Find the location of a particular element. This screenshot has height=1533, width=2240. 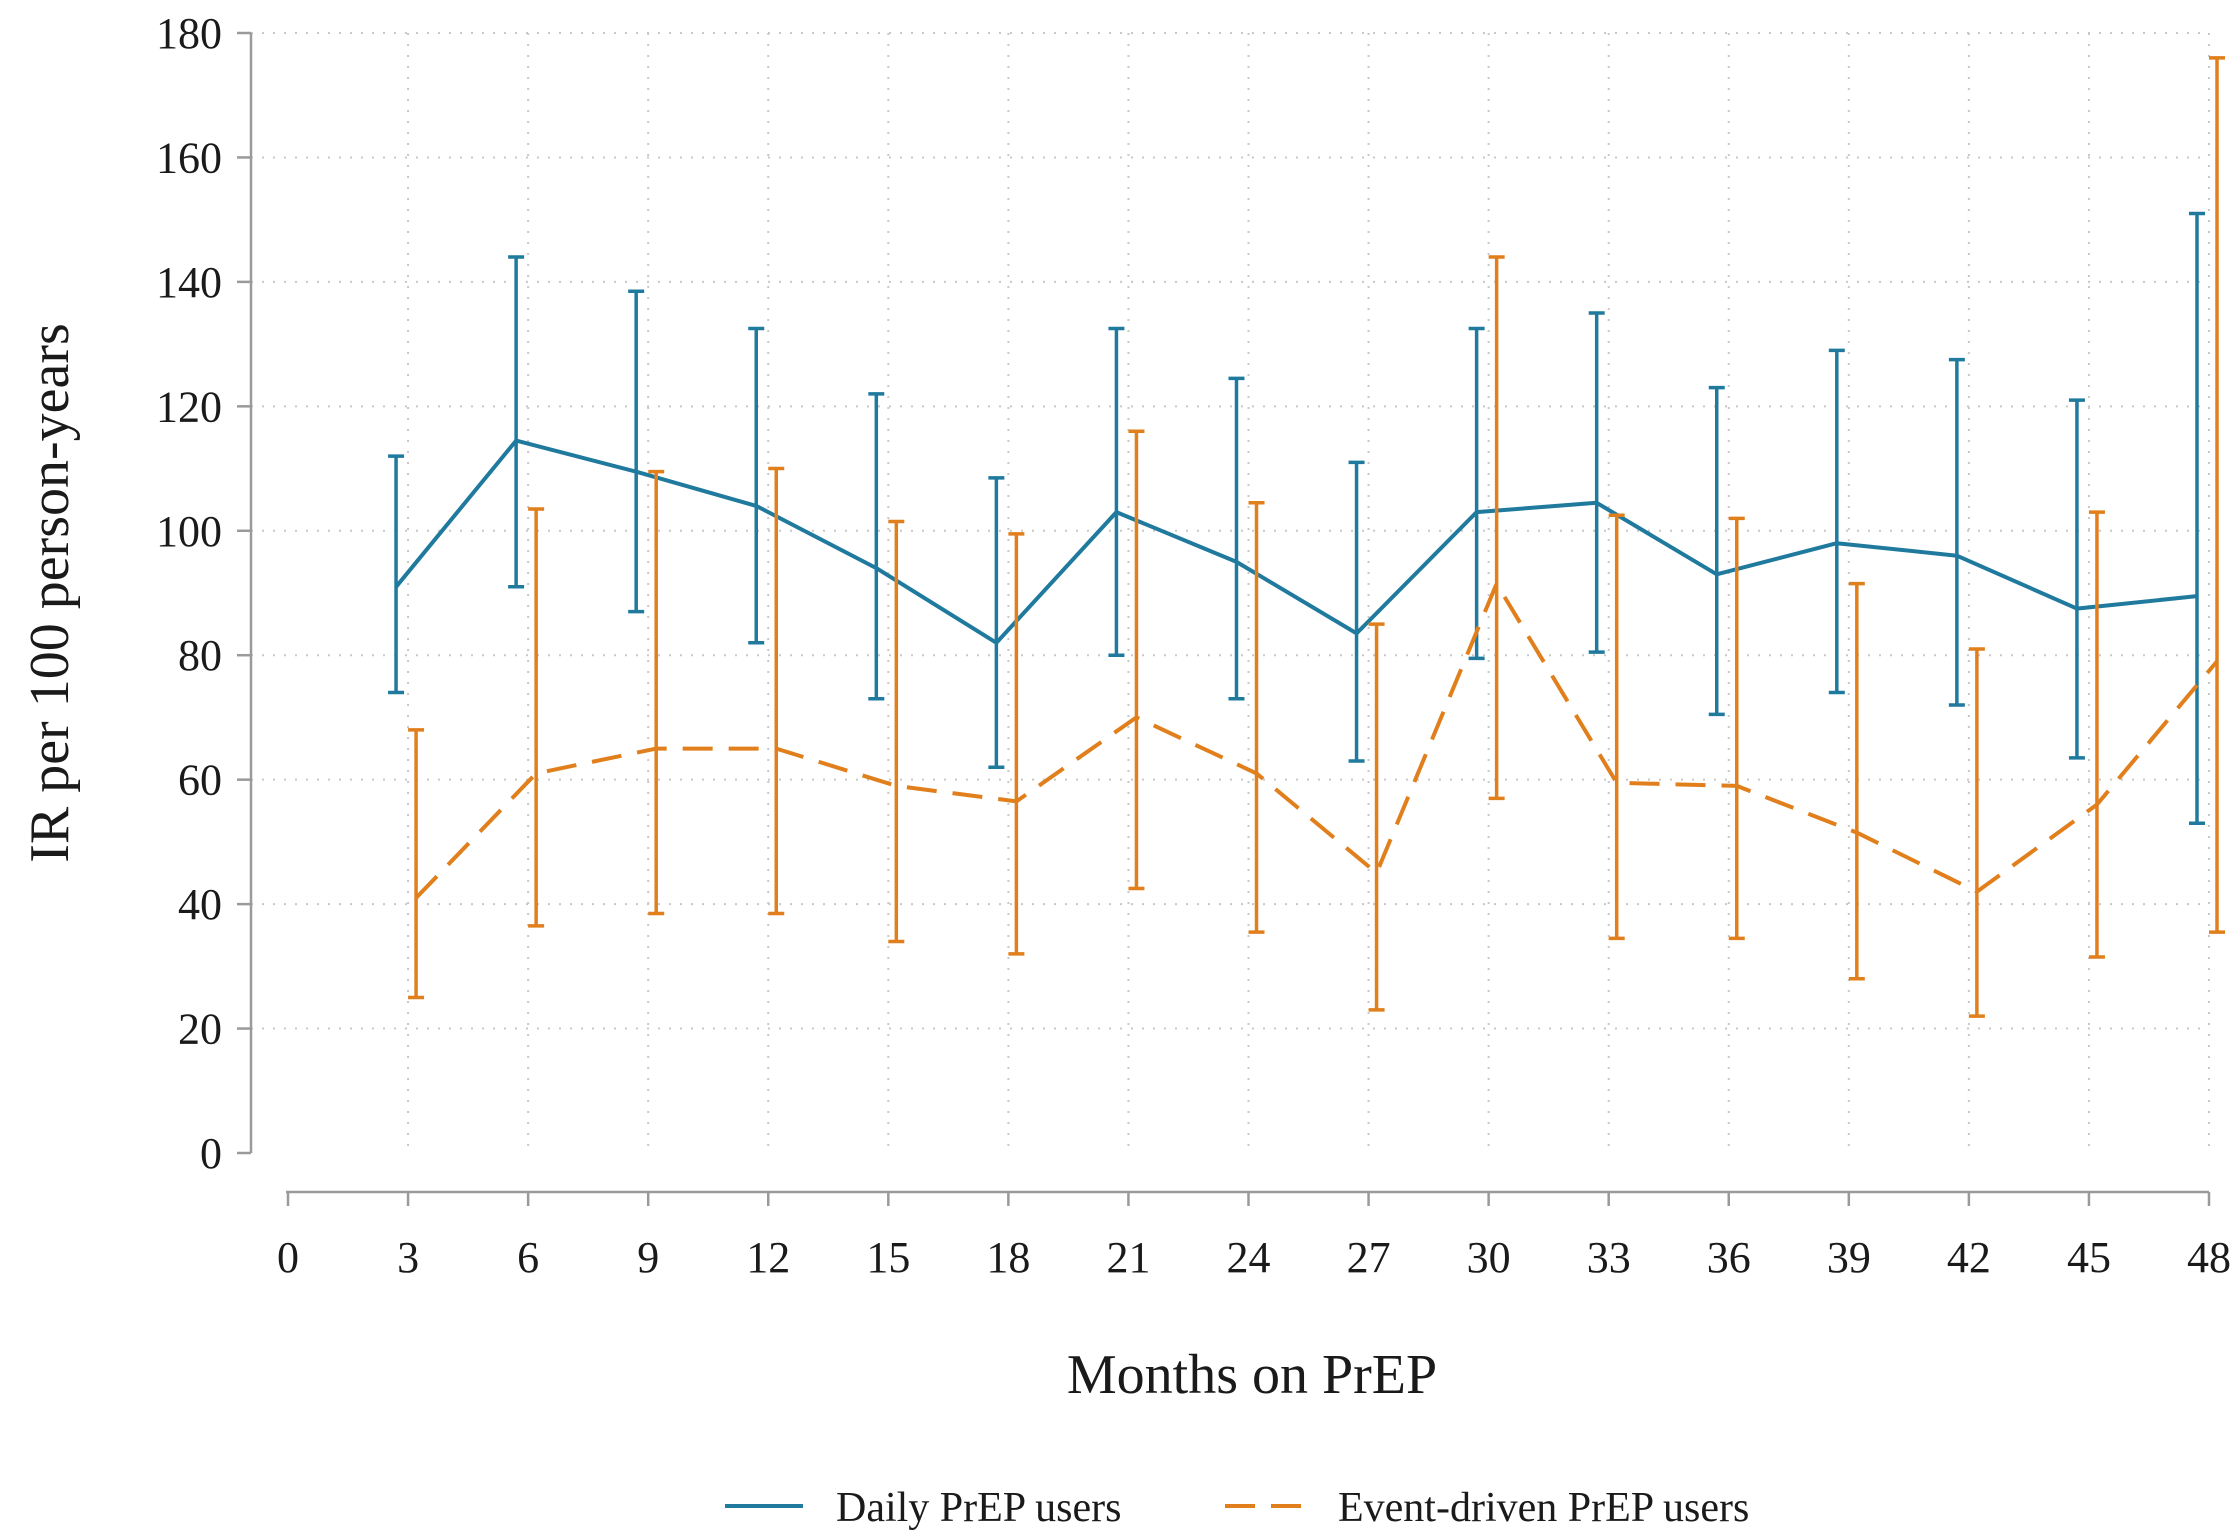

x-tick-label: 21 is located at coordinates (1128, 1257).